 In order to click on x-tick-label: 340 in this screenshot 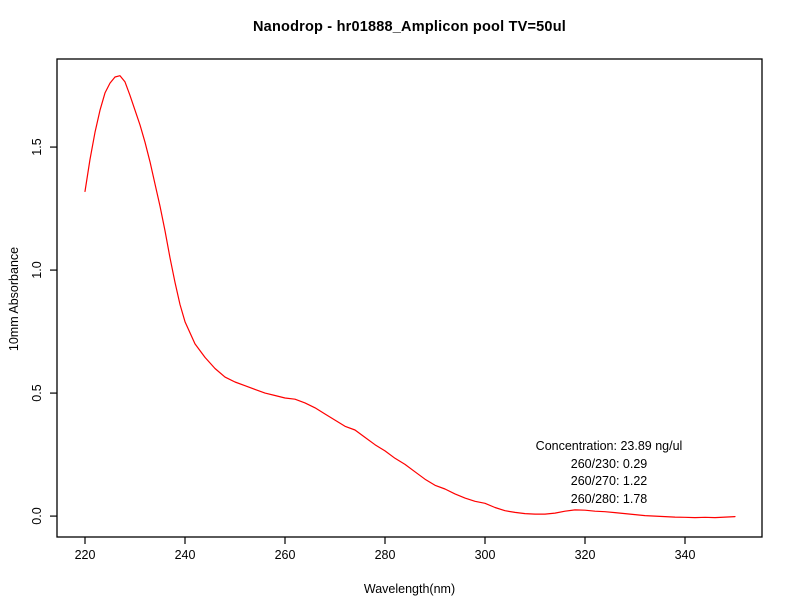, I will do `click(685, 555)`.